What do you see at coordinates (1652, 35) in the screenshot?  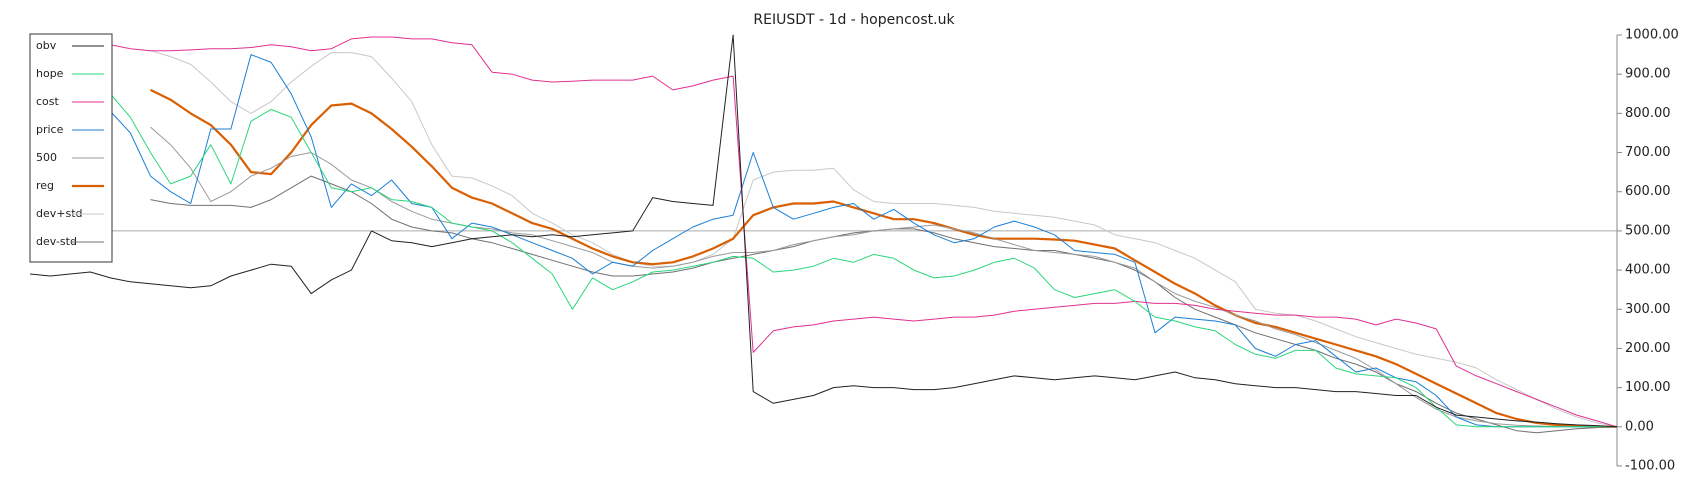 I see `y-tick-label: 1000.00` at bounding box center [1652, 35].